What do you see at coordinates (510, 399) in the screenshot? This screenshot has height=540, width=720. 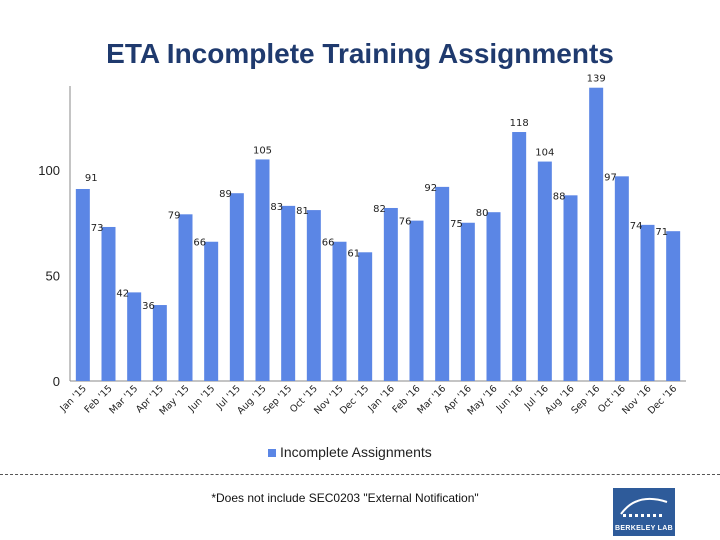 I see `x-tick-label: Jun '16` at bounding box center [510, 399].